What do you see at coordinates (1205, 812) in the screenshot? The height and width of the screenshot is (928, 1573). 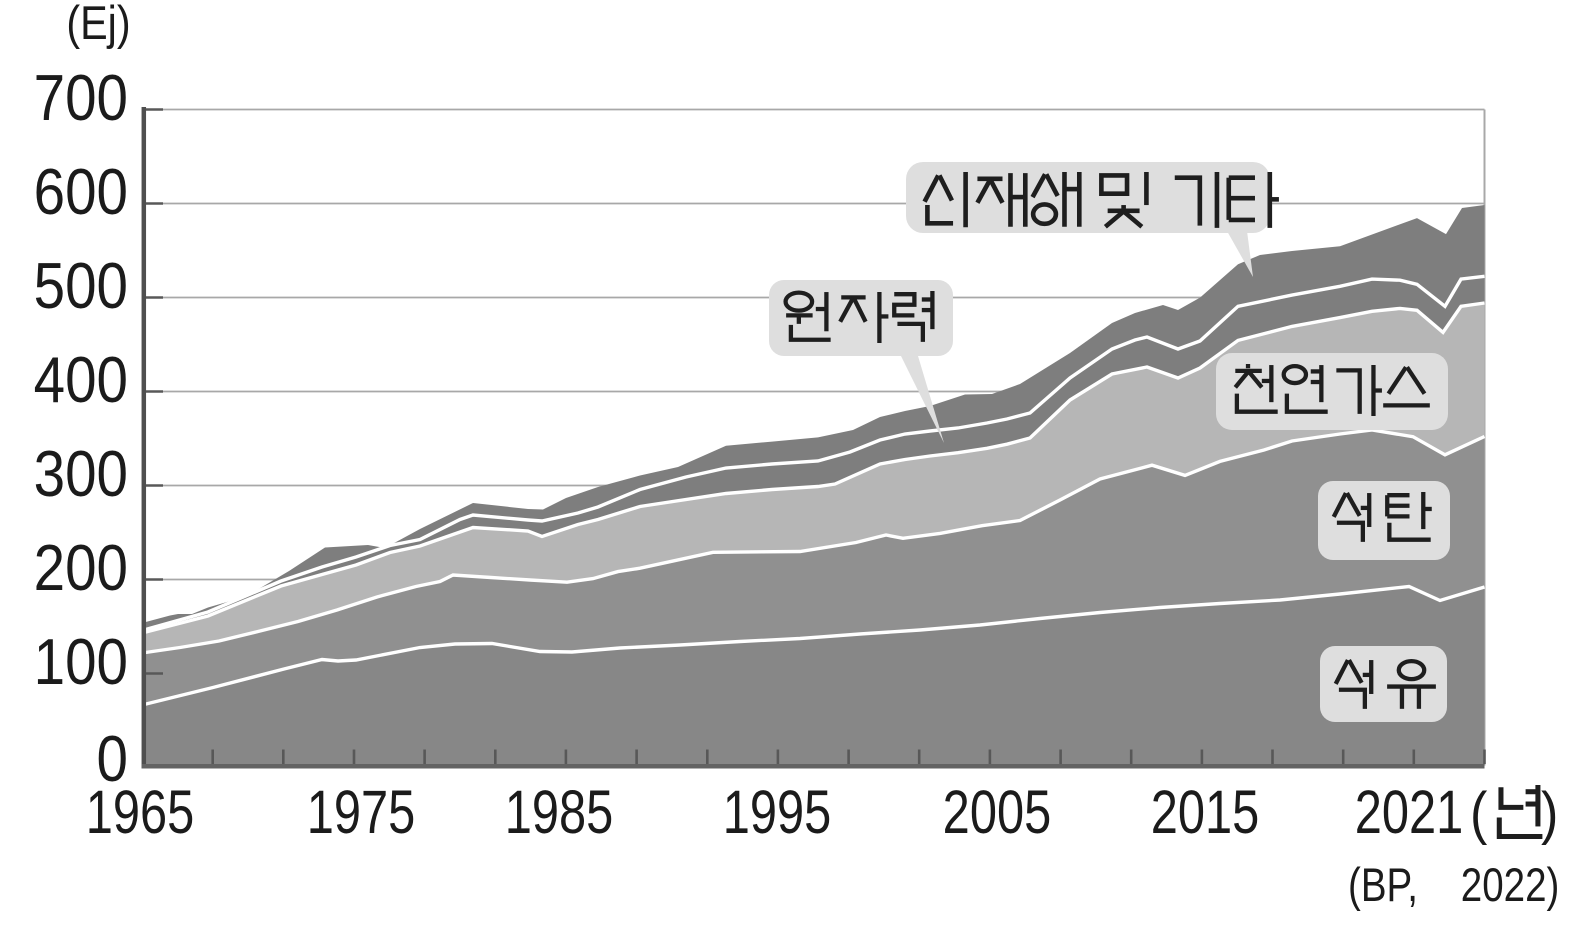 I see `svg-text: 2015` at bounding box center [1205, 812].